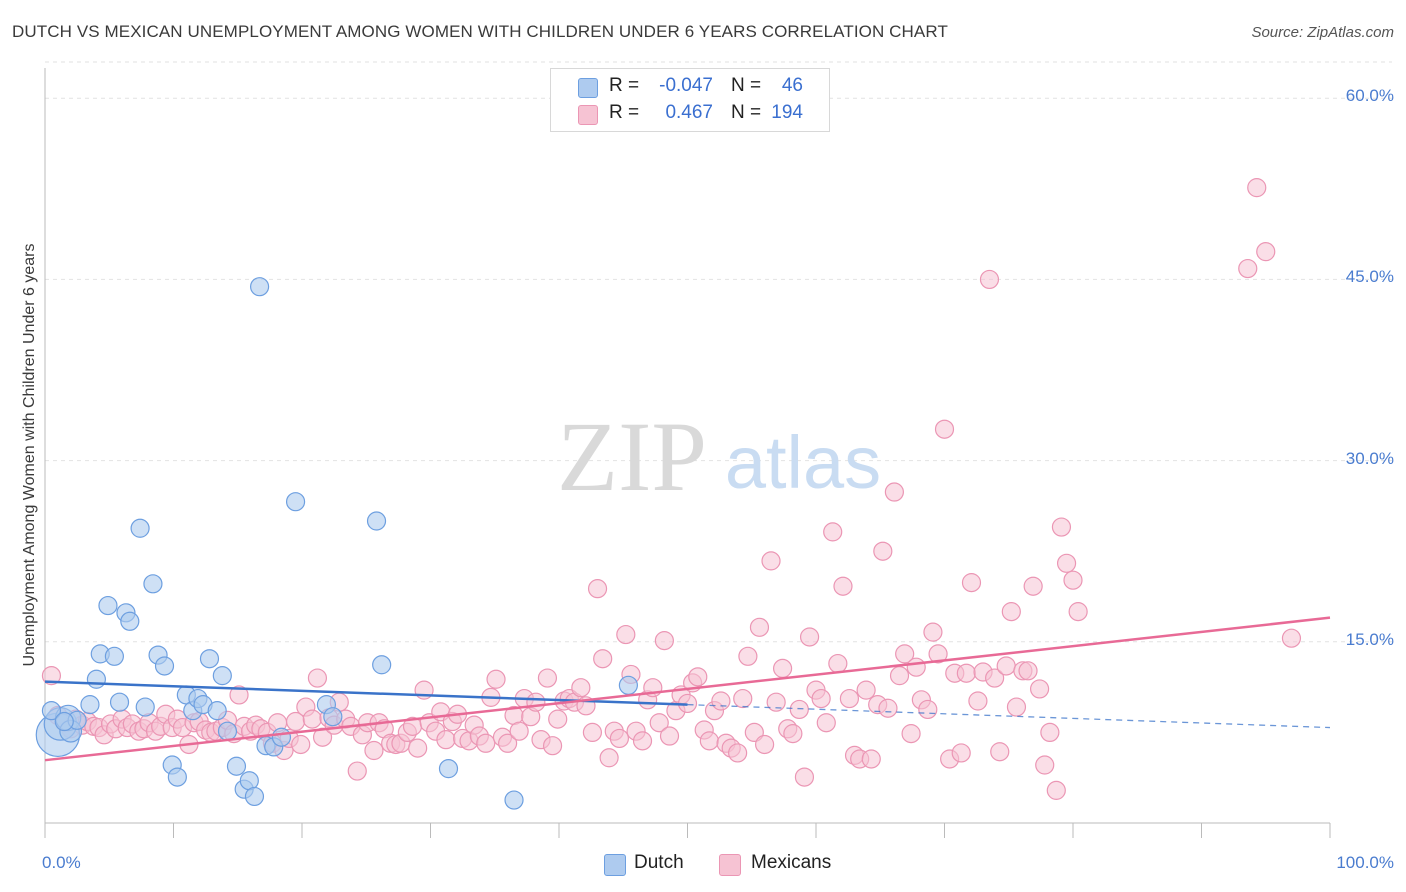 The height and width of the screenshot is (892, 1406). What do you see at coordinates (719, 456) in the screenshot?
I see `watermark: ZIP atlas` at bounding box center [719, 456].